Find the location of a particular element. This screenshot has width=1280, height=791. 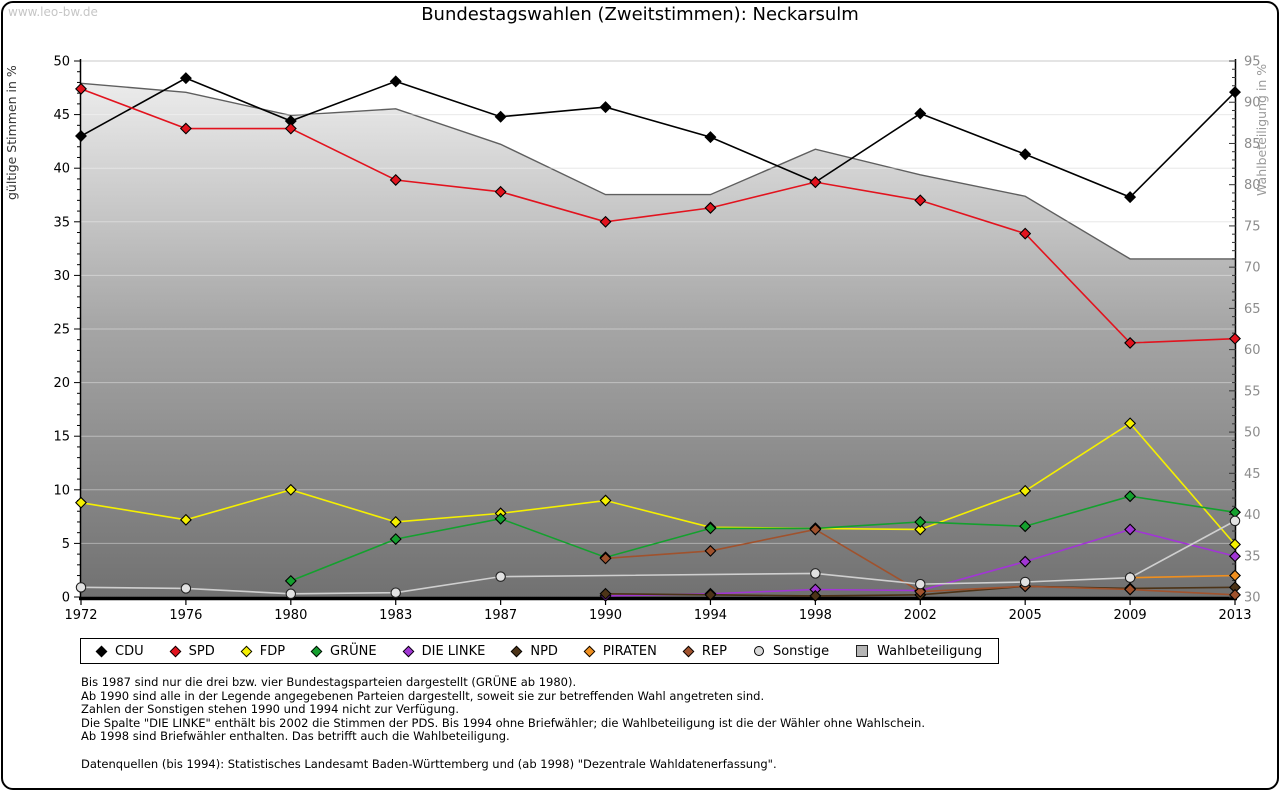

svg-text: 70 is located at coordinates (1252, 268).